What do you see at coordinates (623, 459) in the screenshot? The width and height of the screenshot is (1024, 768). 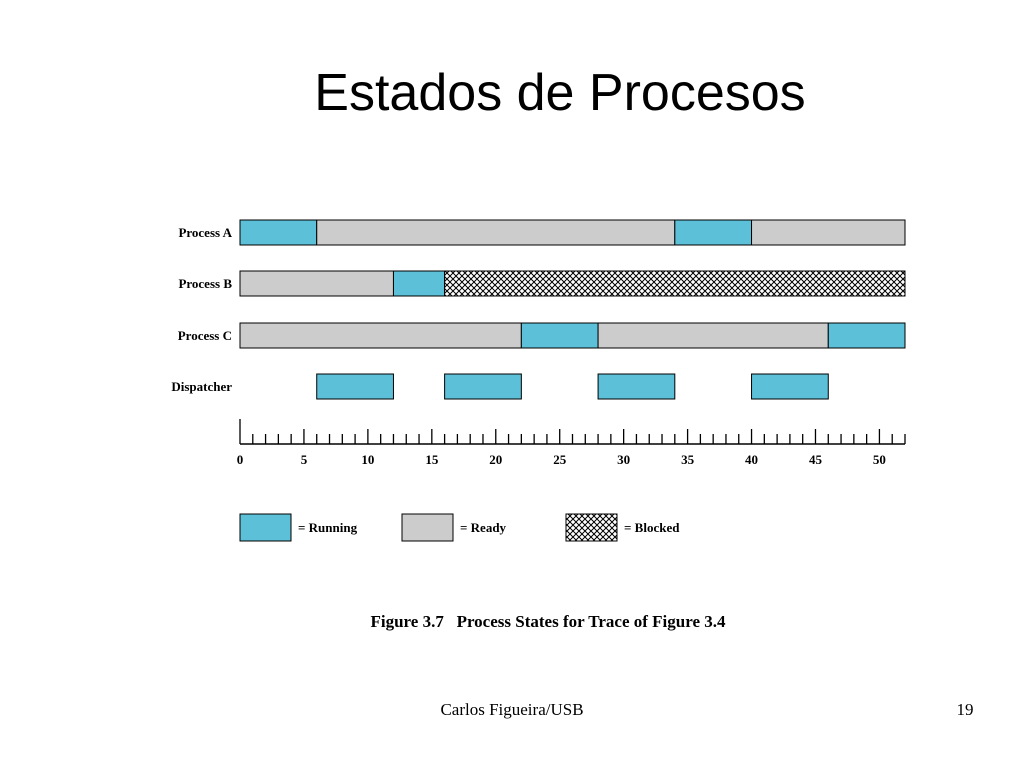 I see `tick-label: 30` at bounding box center [623, 459].